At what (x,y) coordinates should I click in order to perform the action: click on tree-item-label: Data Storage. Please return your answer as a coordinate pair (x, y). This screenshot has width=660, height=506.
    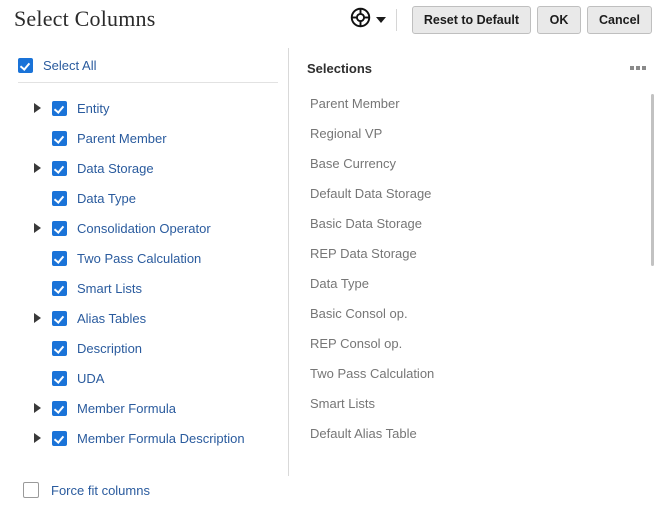
    Looking at the image, I should click on (115, 168).